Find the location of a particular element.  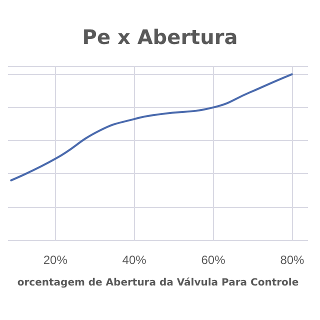

x-tick-label: 20% is located at coordinates (55, 260).